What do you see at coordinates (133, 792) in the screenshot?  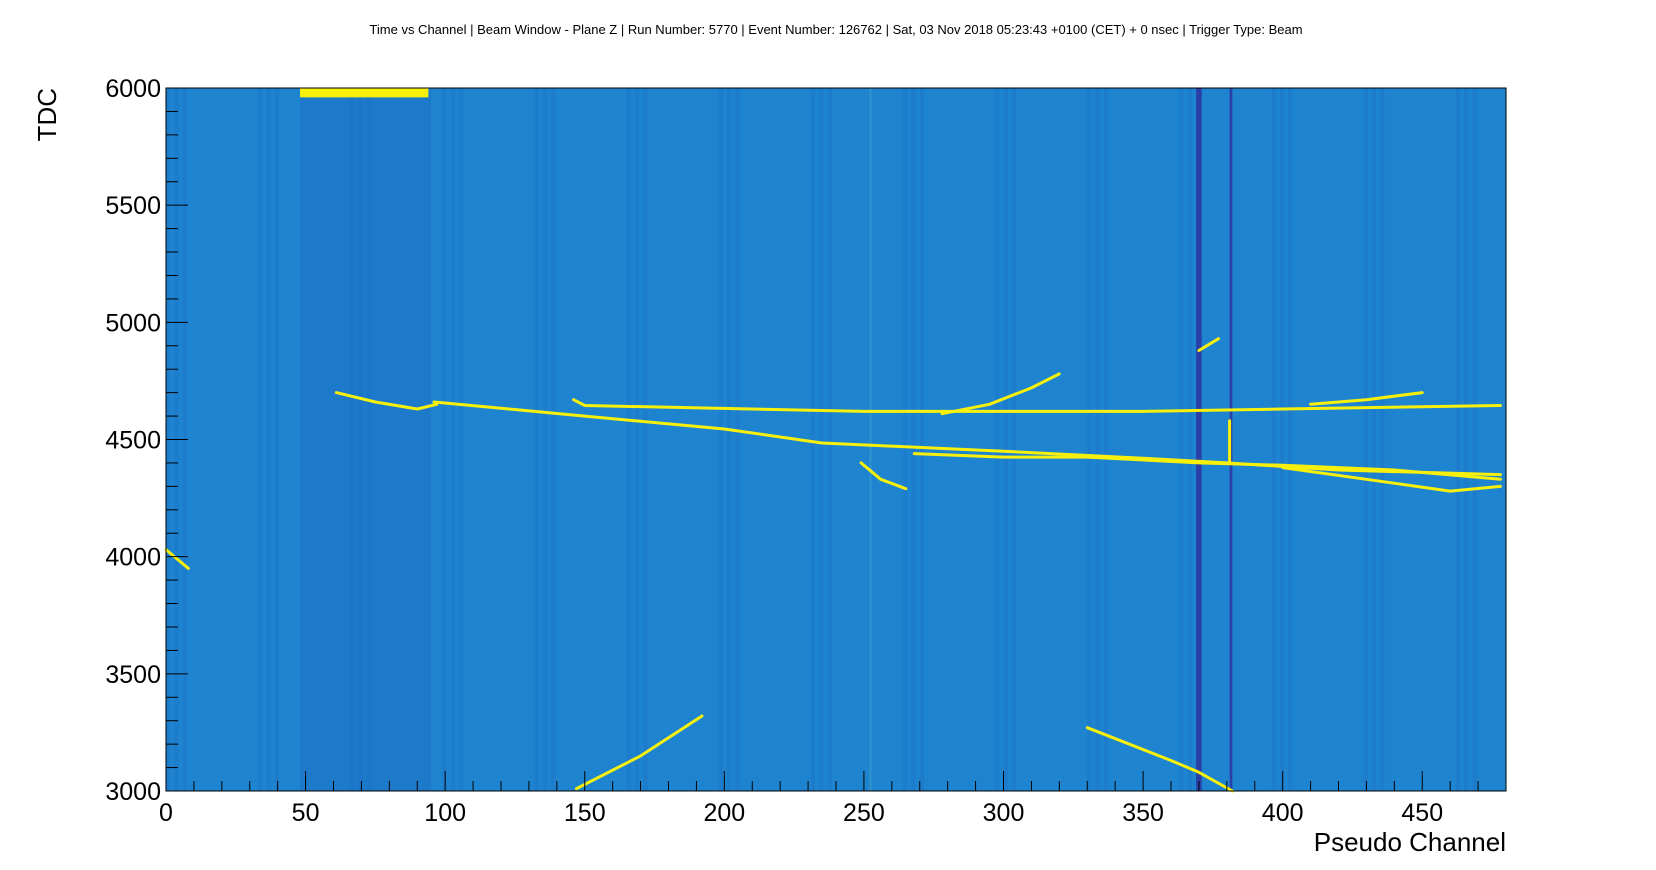 I see `y-tick-label: 3000` at bounding box center [133, 792].